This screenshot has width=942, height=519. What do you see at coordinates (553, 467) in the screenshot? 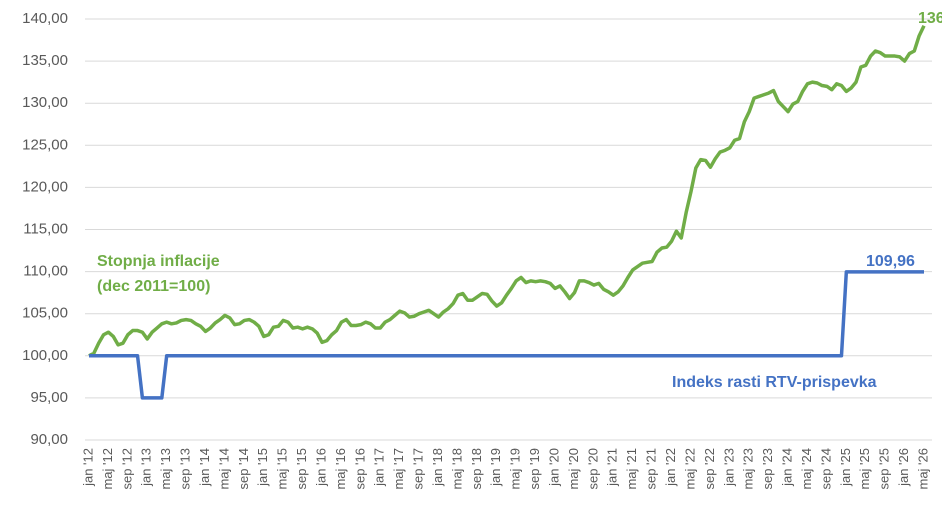
I see `x-tick-label: jan '20` at bounding box center [553, 467].